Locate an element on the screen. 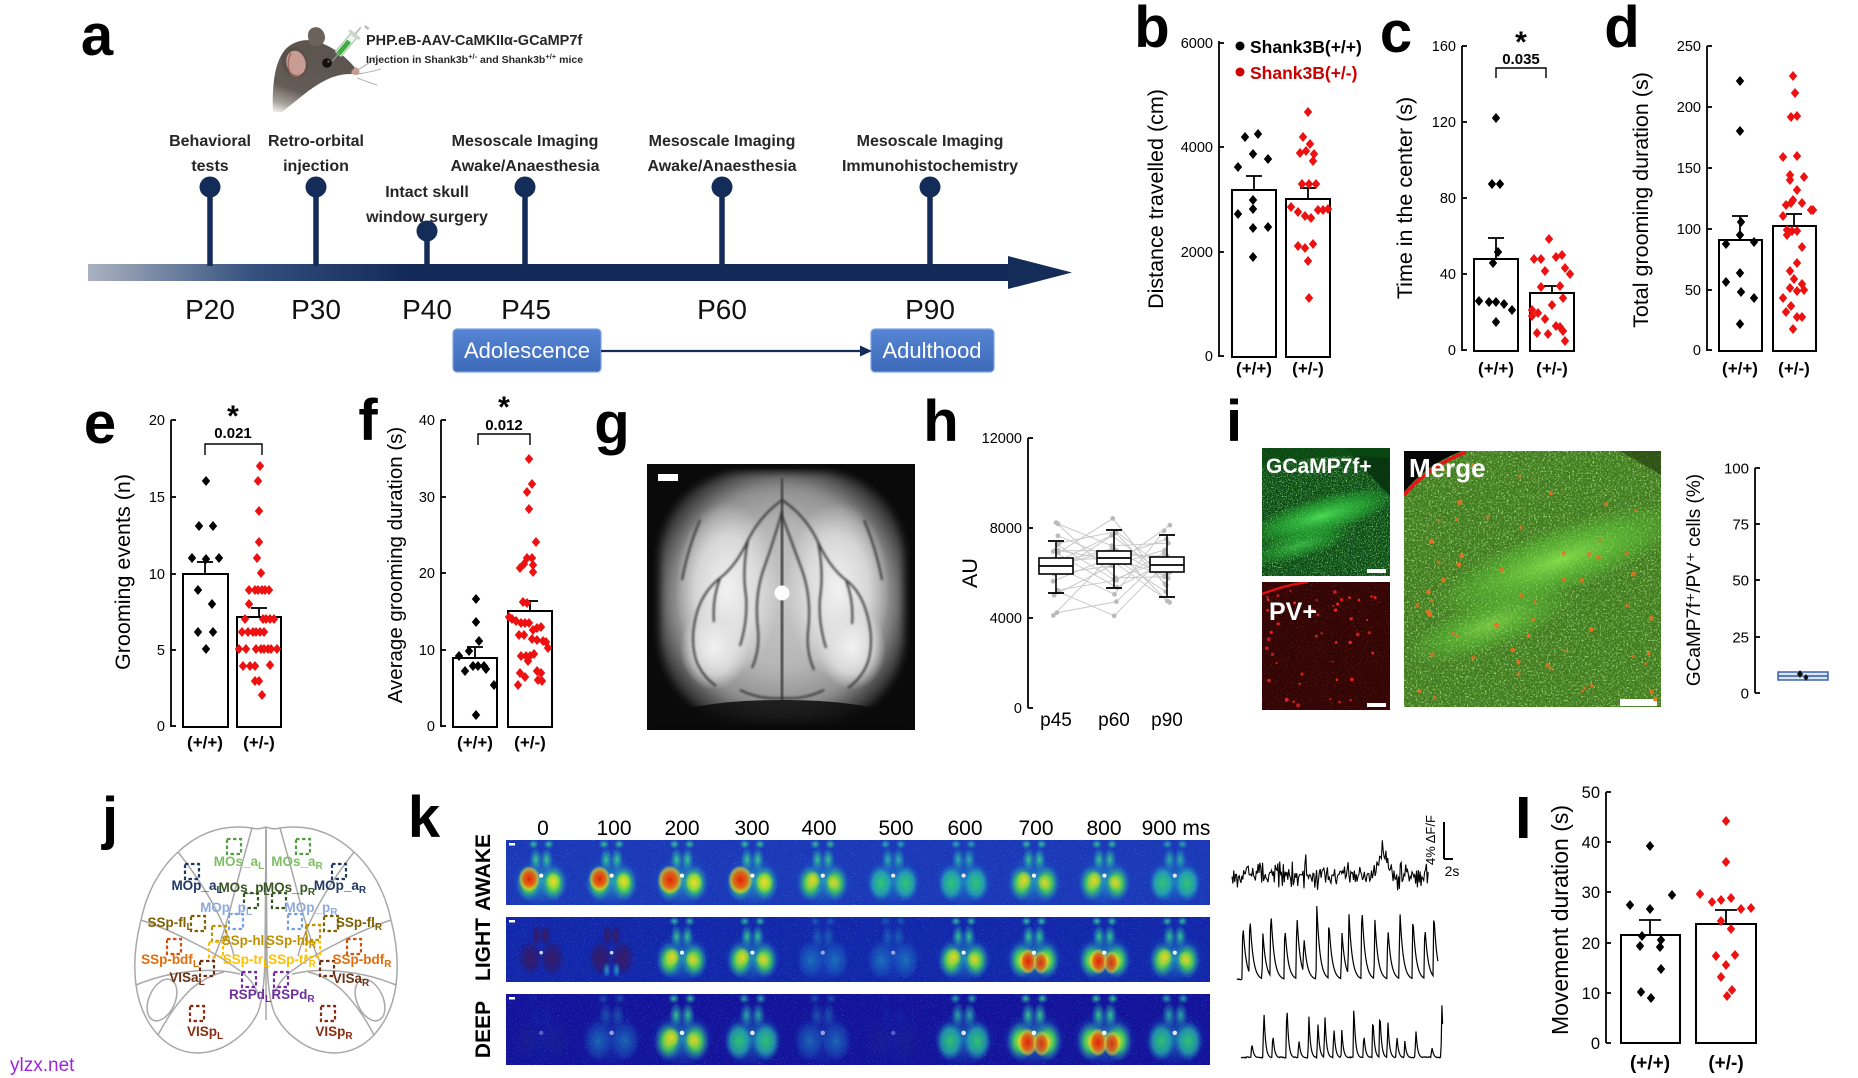  svg-text: 800 is located at coordinates (1103, 828).